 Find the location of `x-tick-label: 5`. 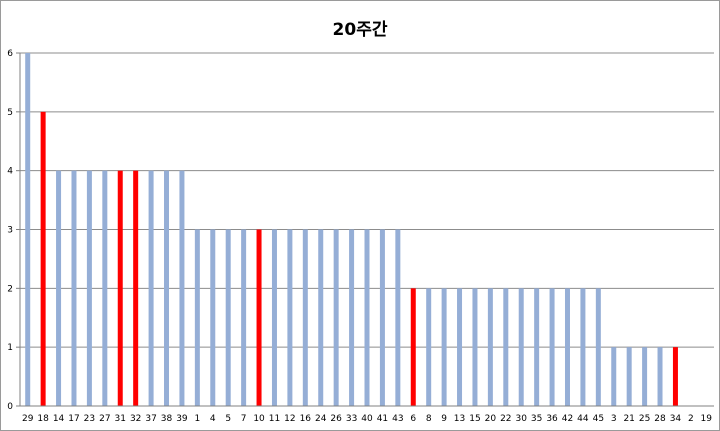

x-tick-label: 5 is located at coordinates (228, 419).